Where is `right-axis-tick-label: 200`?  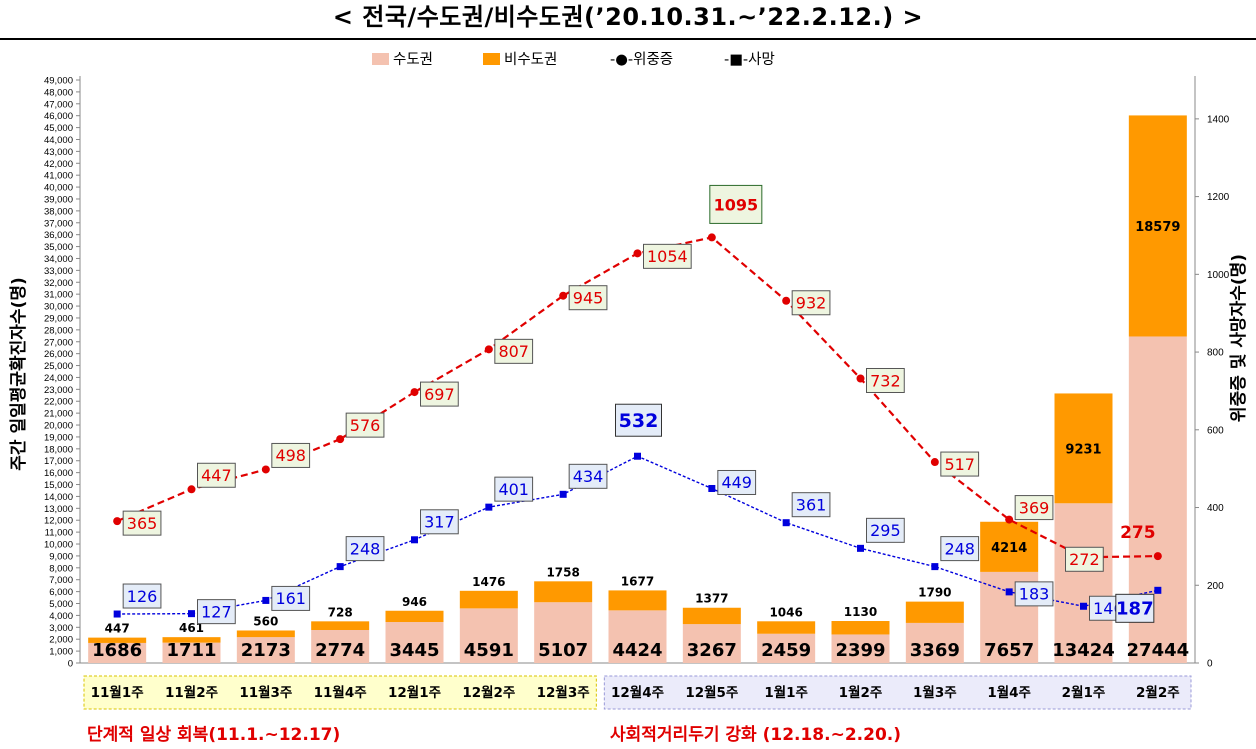
right-axis-tick-label: 200 is located at coordinates (1215, 586).